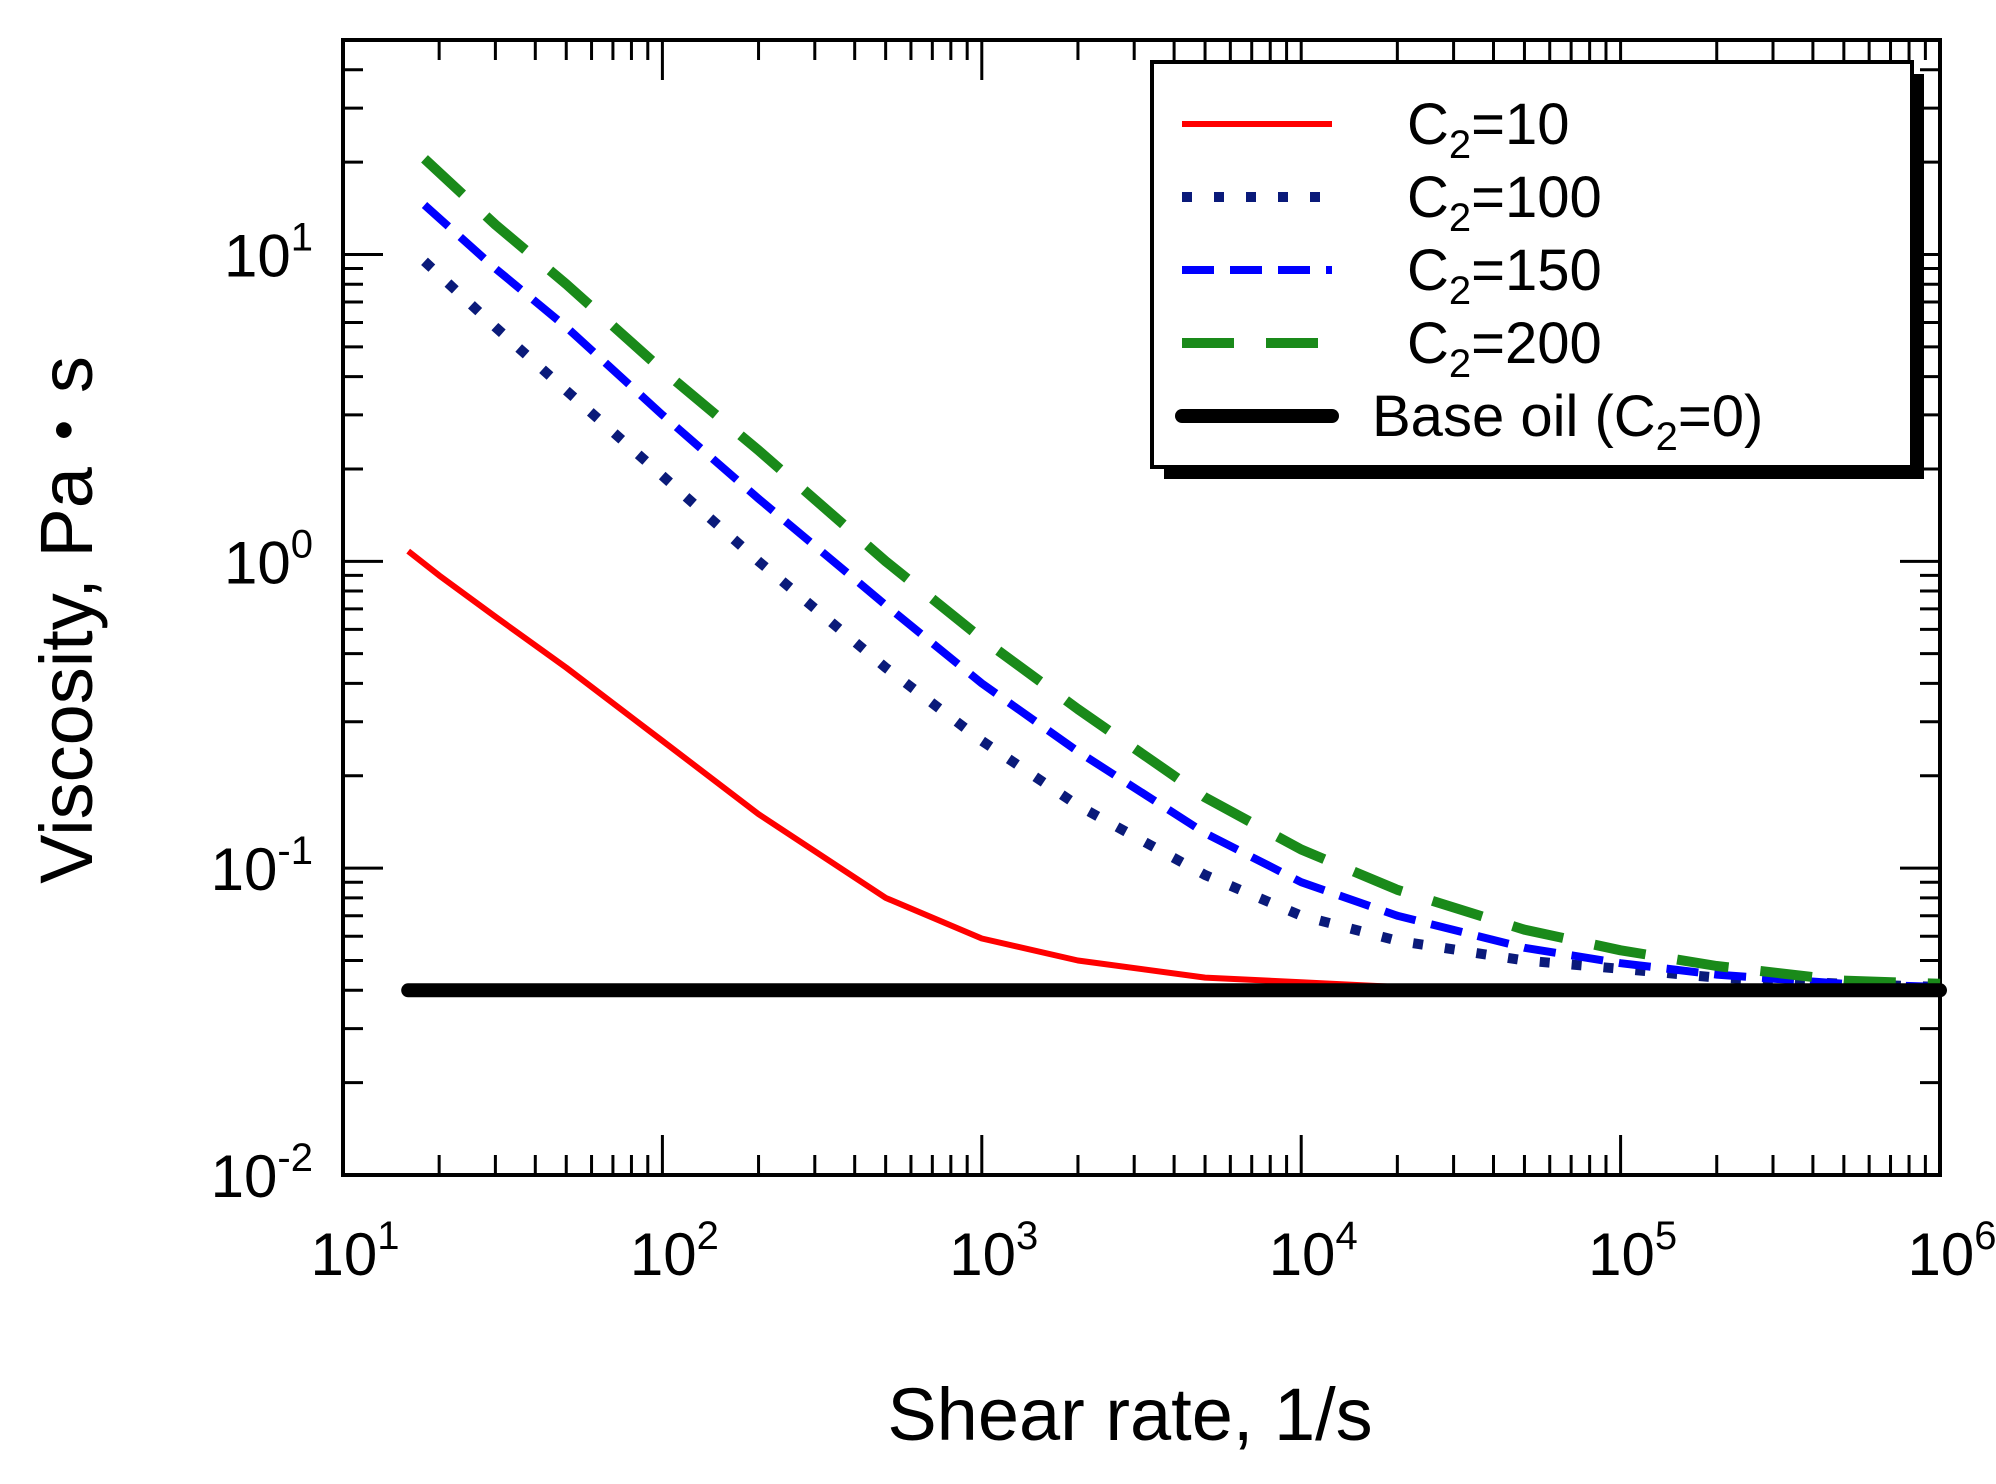 Image resolution: width=1996 pixels, height=1484 pixels. What do you see at coordinates (66, 620) in the screenshot?
I see `y-axis-label: Viscosity, Pa・s` at bounding box center [66, 620].